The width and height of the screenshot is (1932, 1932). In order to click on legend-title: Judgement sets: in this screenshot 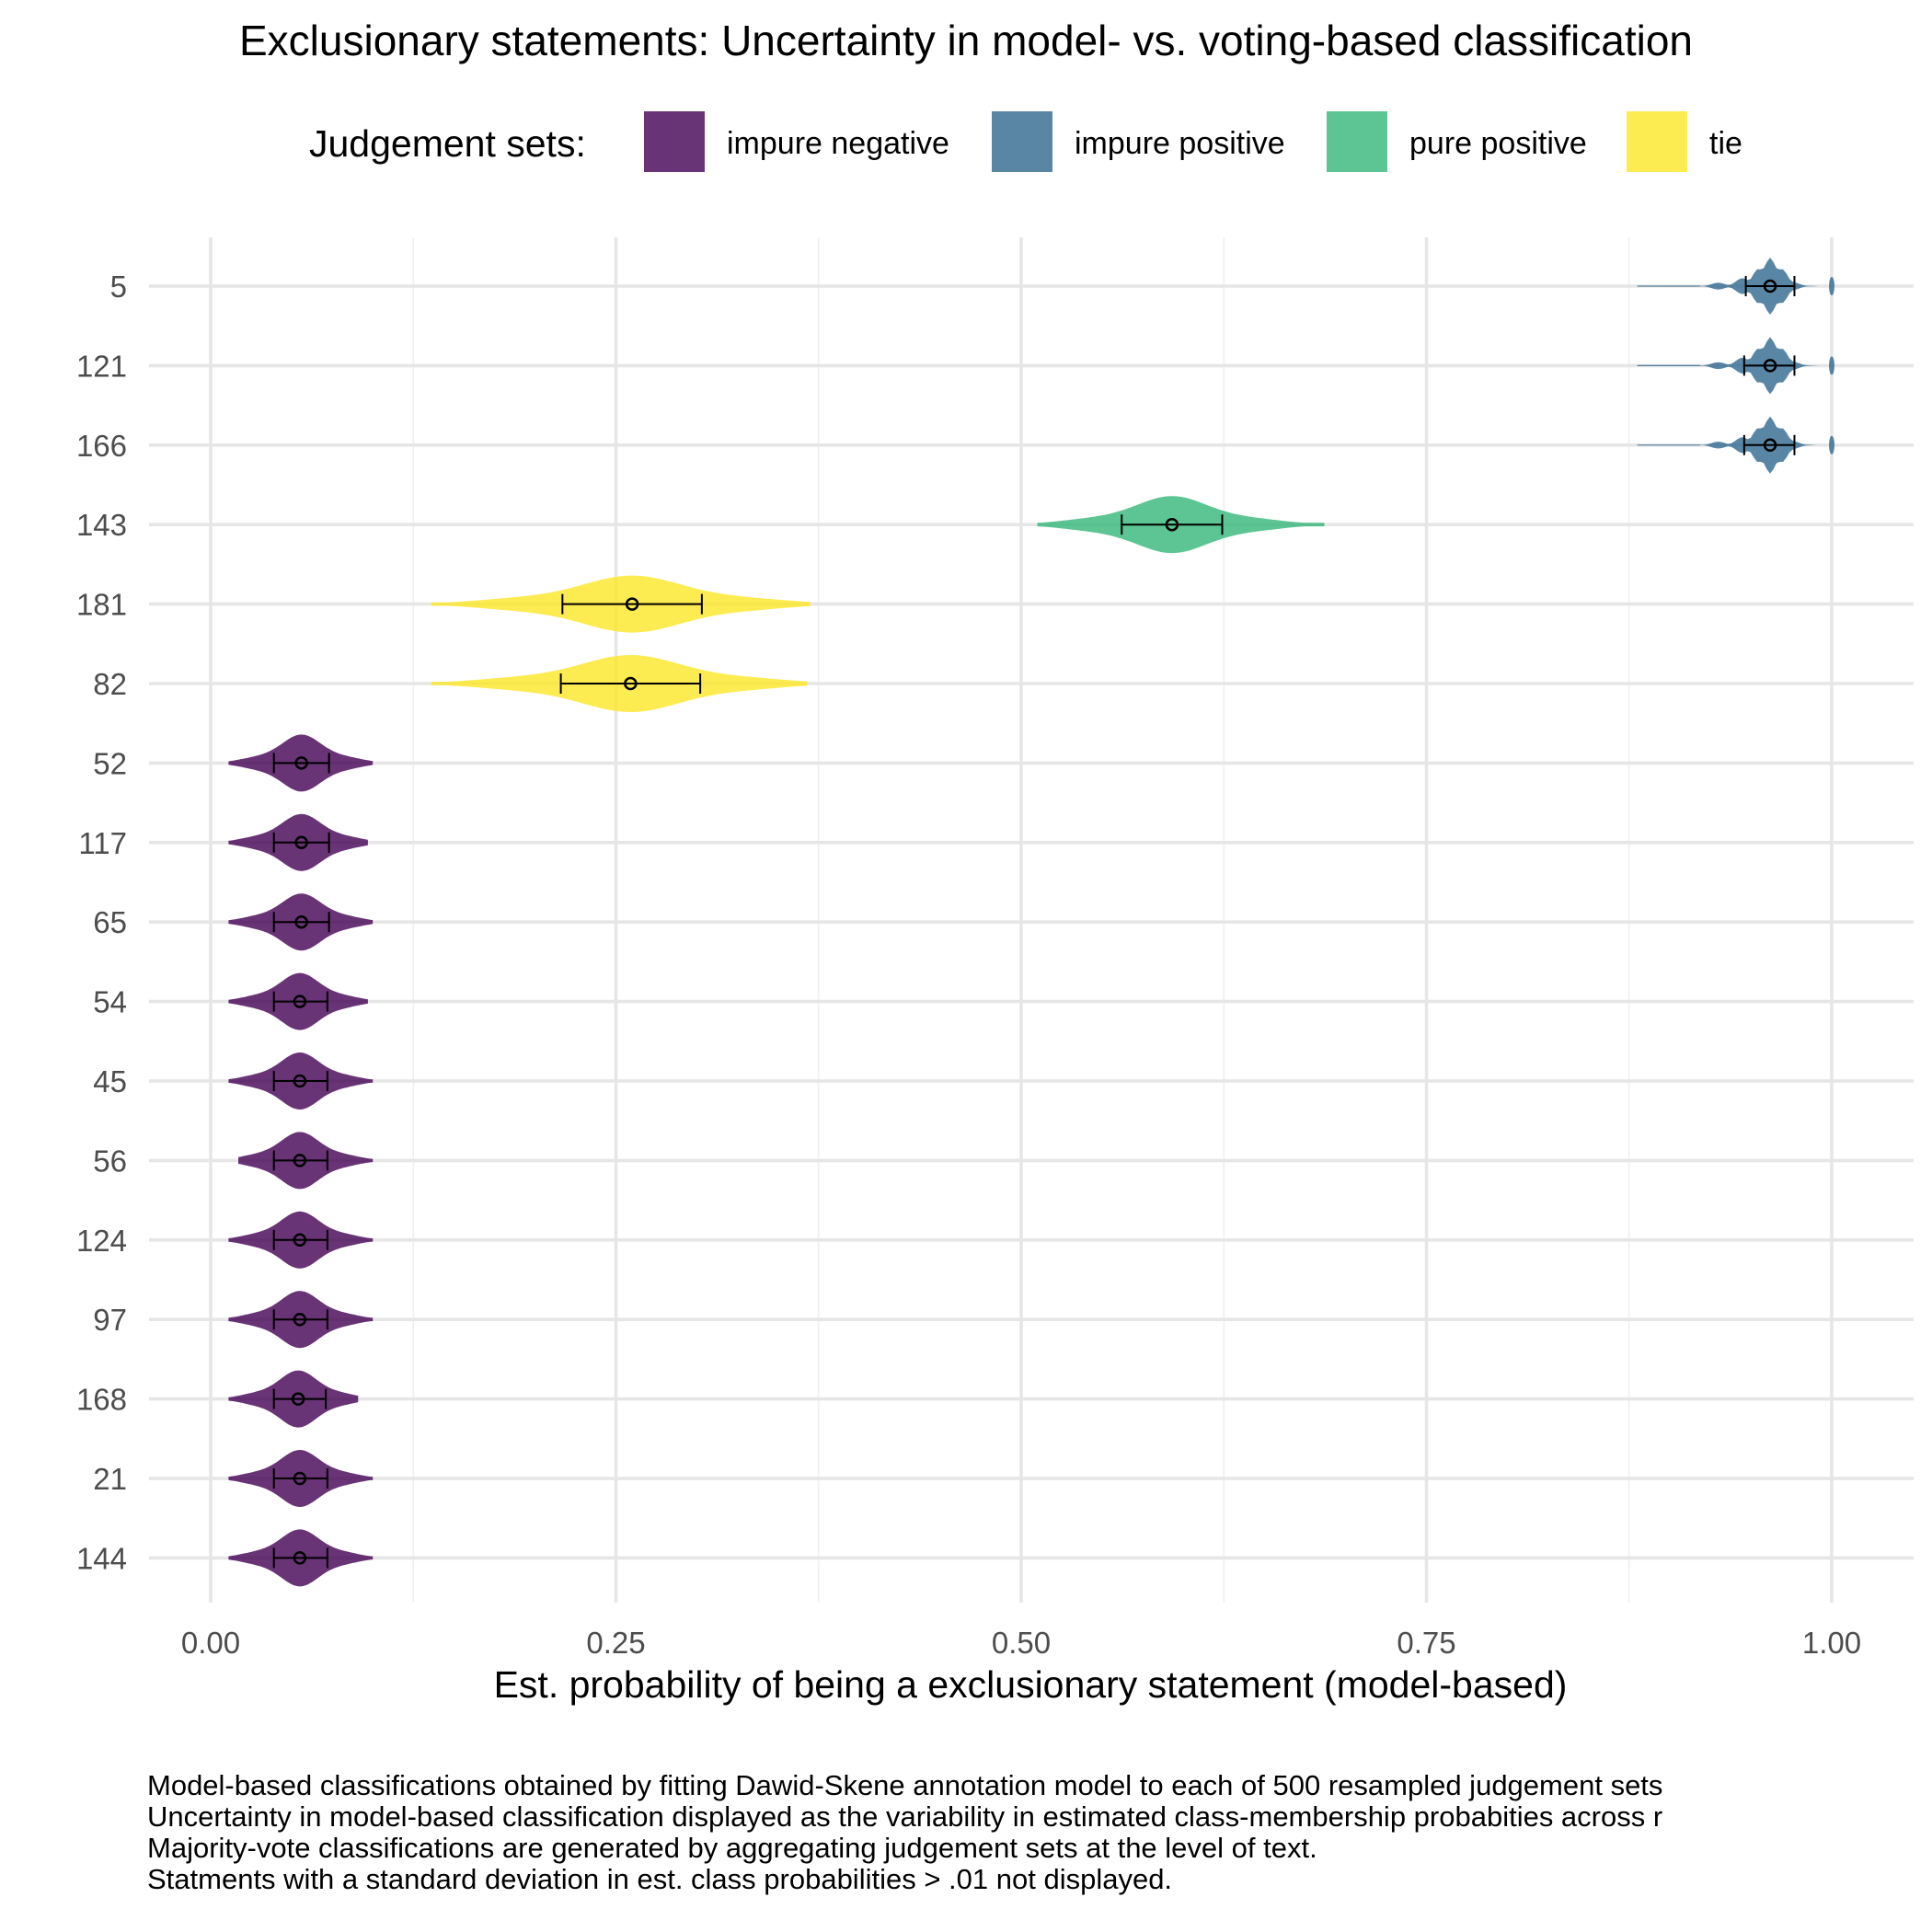, I will do `click(447, 143)`.